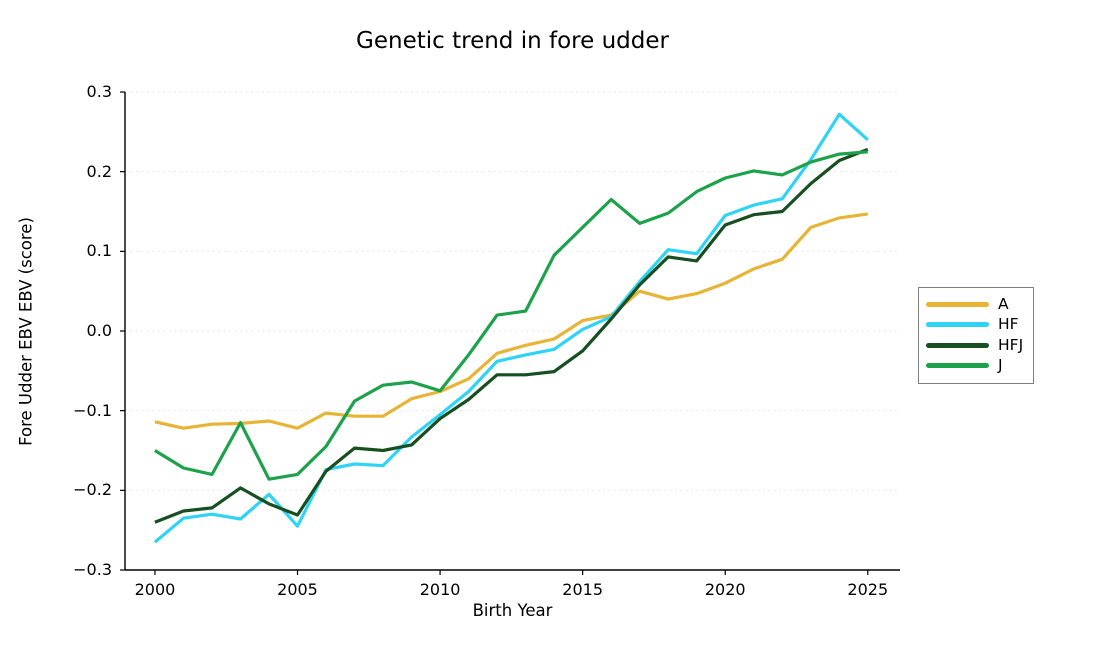 The width and height of the screenshot is (1100, 672). I want to click on legend-item-J: J, so click(979, 366).